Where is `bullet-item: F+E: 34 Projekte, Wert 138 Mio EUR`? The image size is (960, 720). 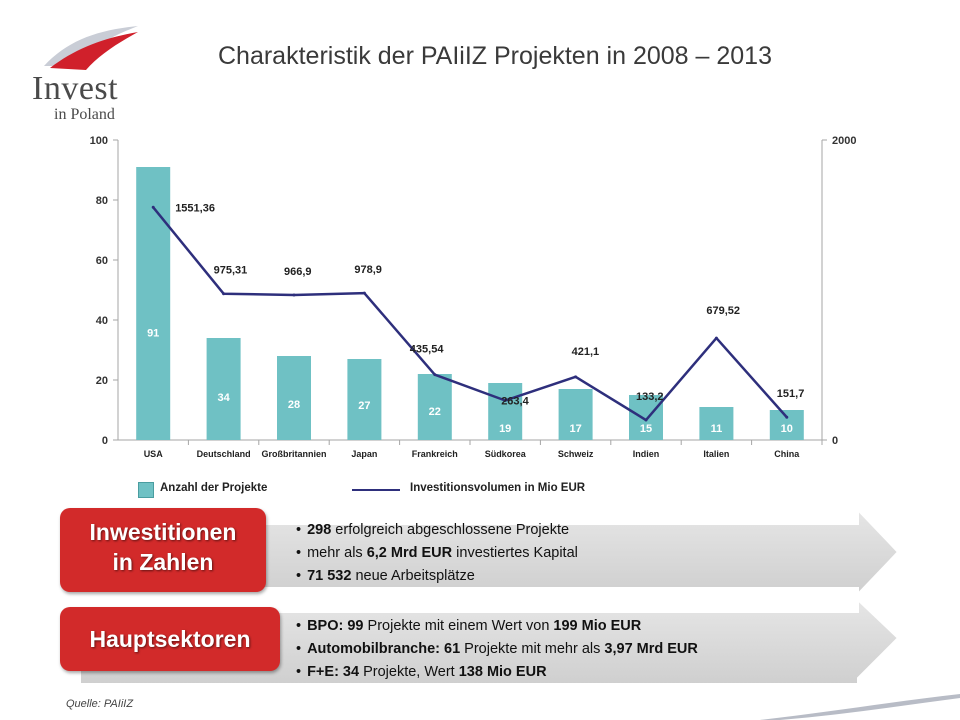 bullet-item: F+E: 34 Projekte, Wert 138 Mio EUR is located at coordinates (497, 672).